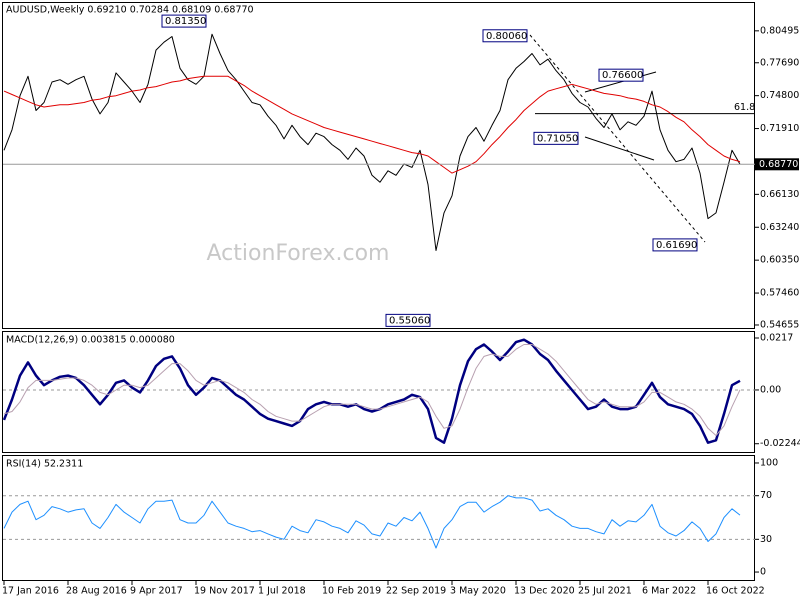 This screenshot has height=600, width=800. What do you see at coordinates (776, 337) in the screenshot?
I see `y-tick-label: 0.0217` at bounding box center [776, 337].